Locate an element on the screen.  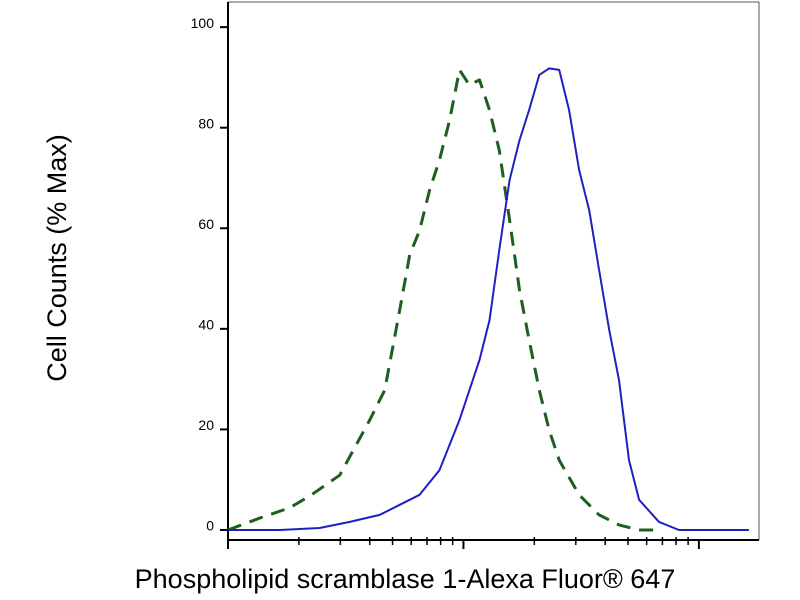
y-tick-label: 0 is located at coordinates (210, 526).